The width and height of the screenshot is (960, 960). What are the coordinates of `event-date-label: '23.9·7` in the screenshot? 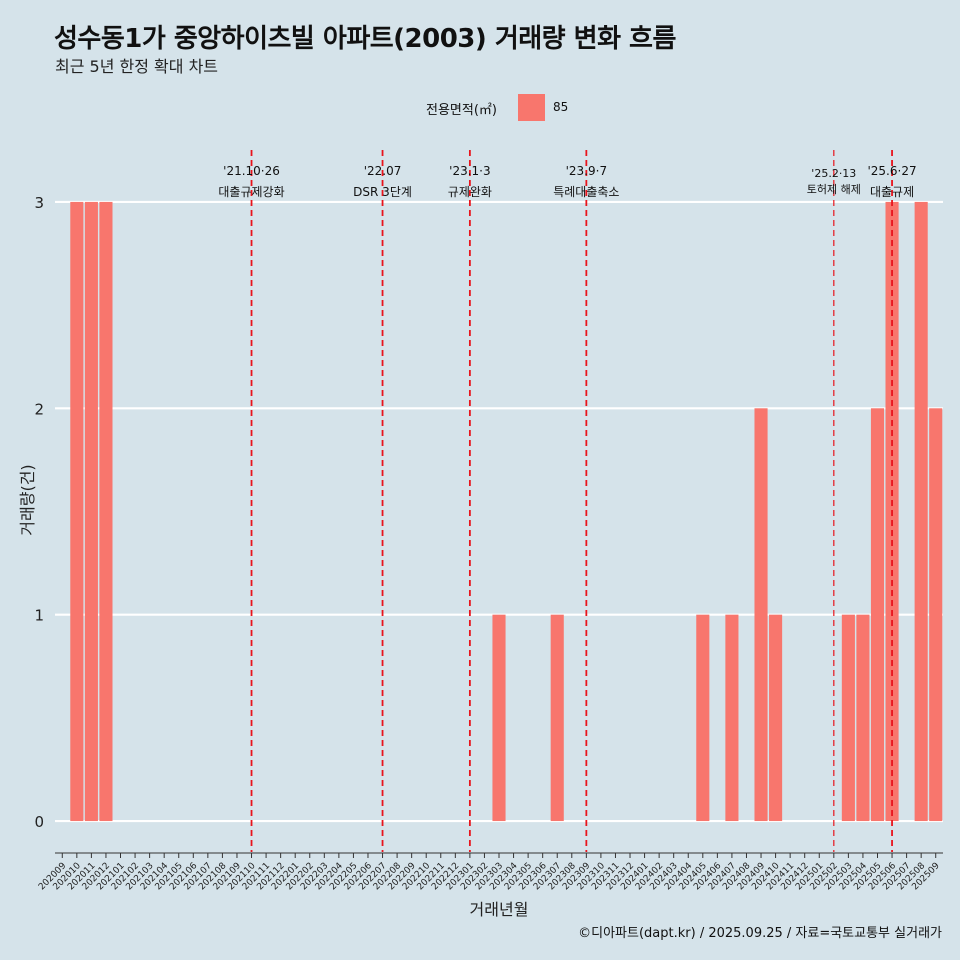 It's located at (586, 171).